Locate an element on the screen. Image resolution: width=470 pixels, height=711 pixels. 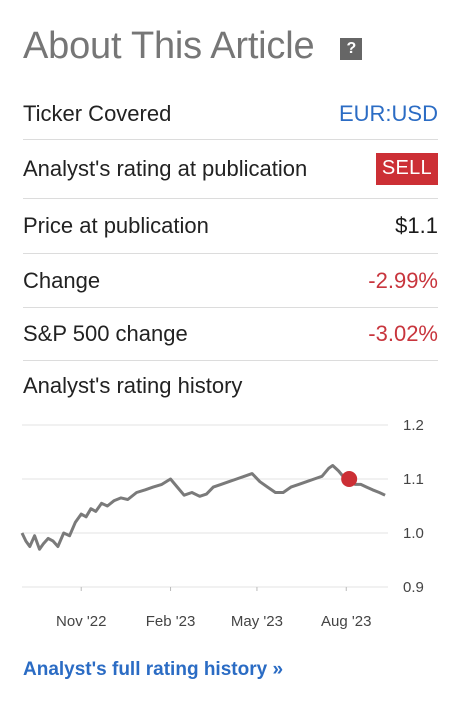
ticker-label: Ticker Covered is located at coordinates (97, 113).